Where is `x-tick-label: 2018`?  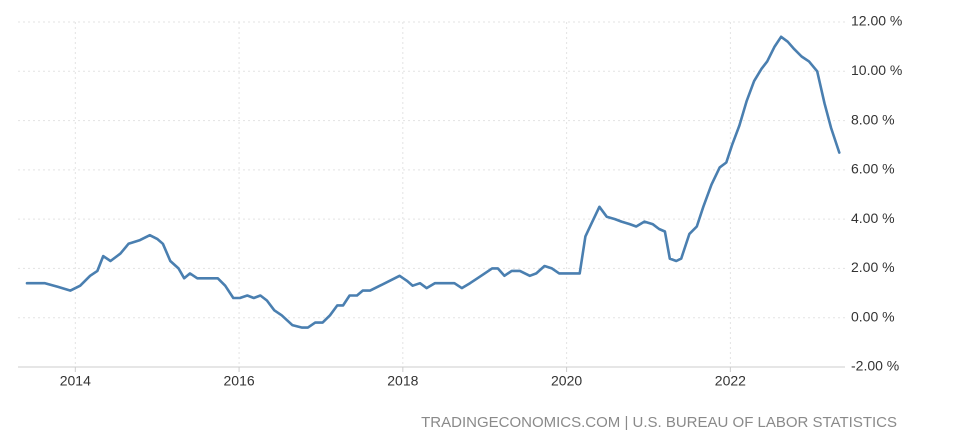
x-tick-label: 2018 is located at coordinates (402, 381).